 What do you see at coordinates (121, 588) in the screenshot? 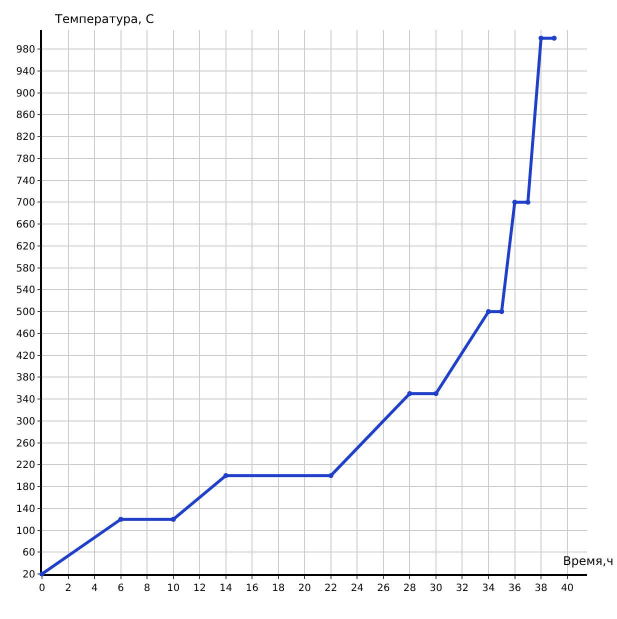
I see `x-tick-label: 6` at bounding box center [121, 588].